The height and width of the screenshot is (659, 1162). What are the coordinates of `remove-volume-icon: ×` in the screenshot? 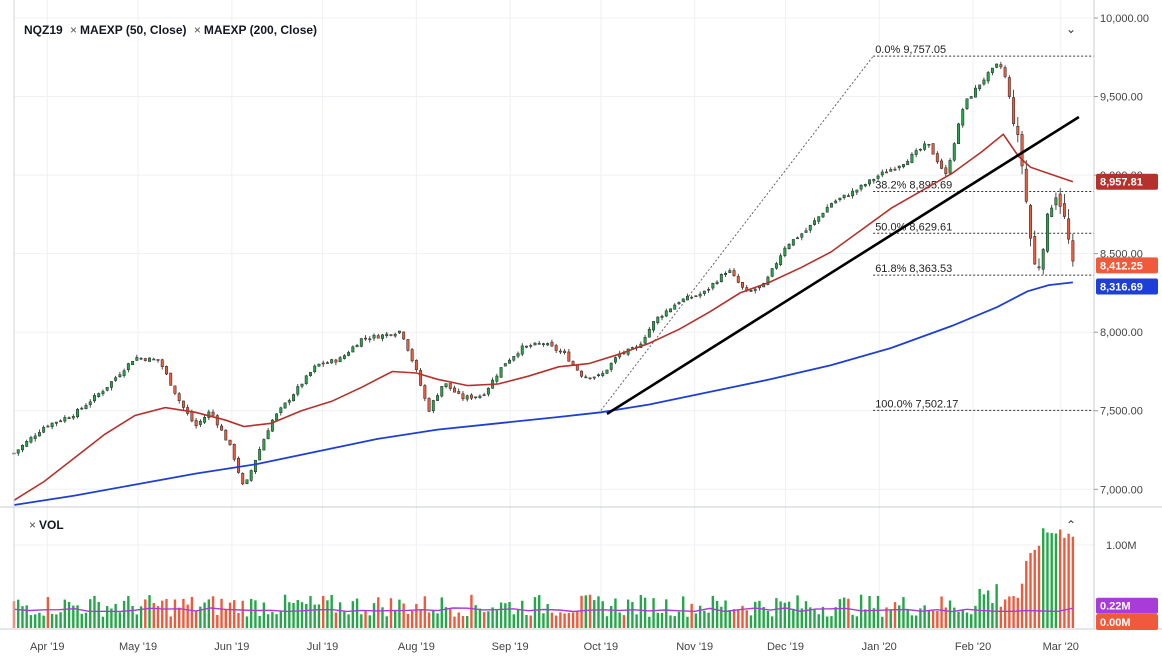 It's located at (33, 525).